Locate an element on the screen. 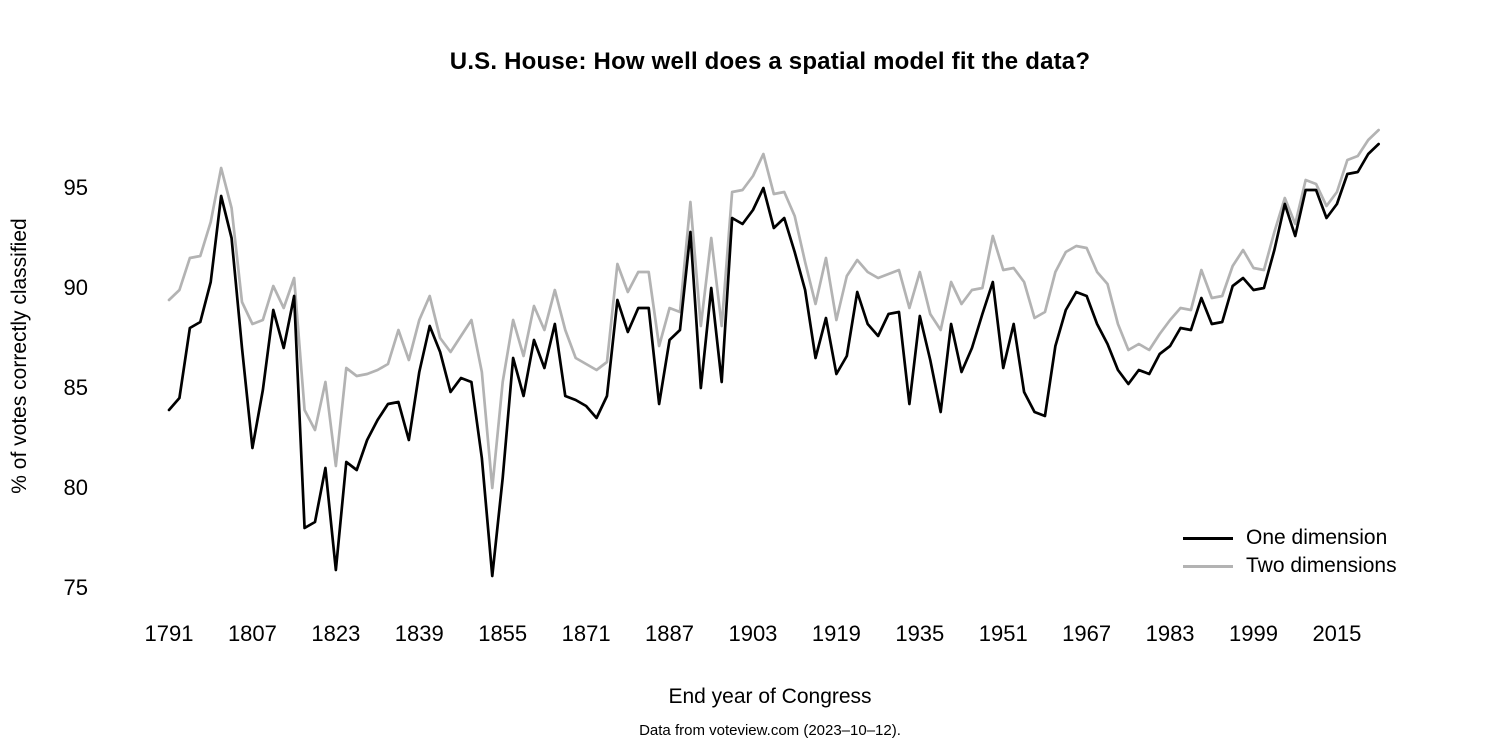 This screenshot has height=750, width=1500. x-tick-label: 1807 is located at coordinates (252, 633).